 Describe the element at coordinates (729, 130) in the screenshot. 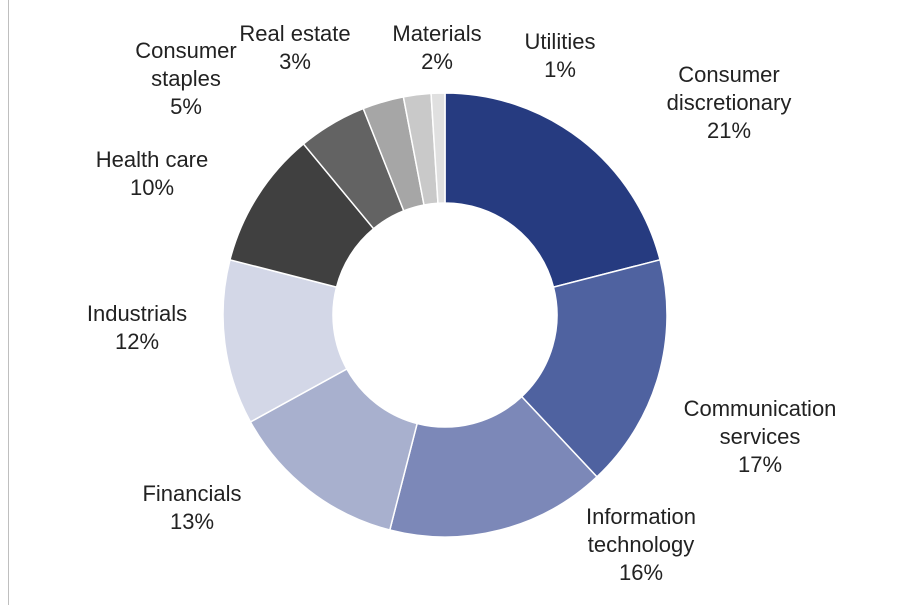

I see `percent-label: 21%` at that location.